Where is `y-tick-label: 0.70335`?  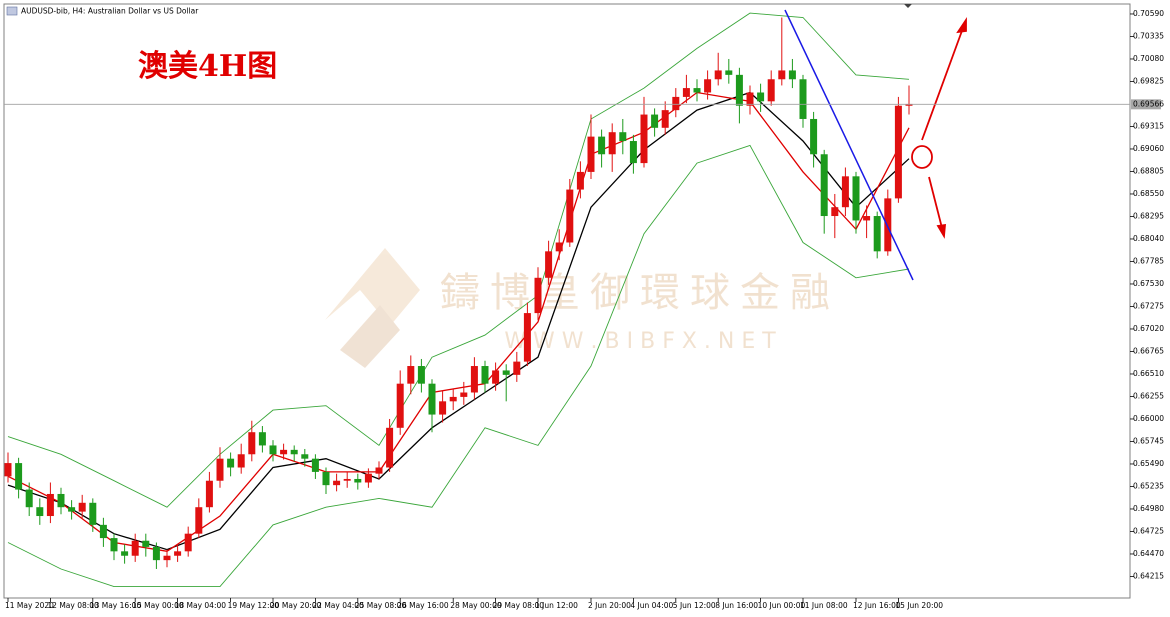
y-tick-label: 0.70335 is located at coordinates (1148, 35).